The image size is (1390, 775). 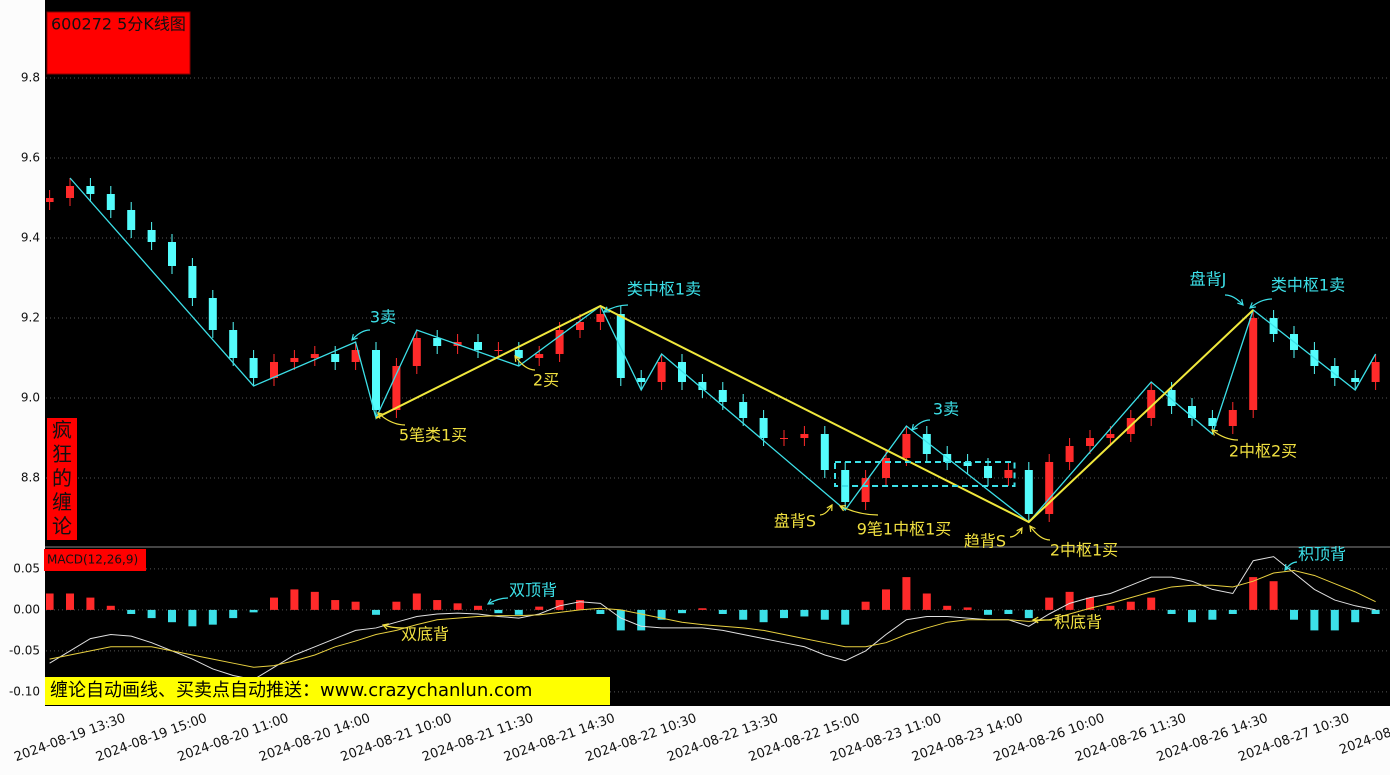 I want to click on y-tick-label: -0.05, so click(x=24, y=650).